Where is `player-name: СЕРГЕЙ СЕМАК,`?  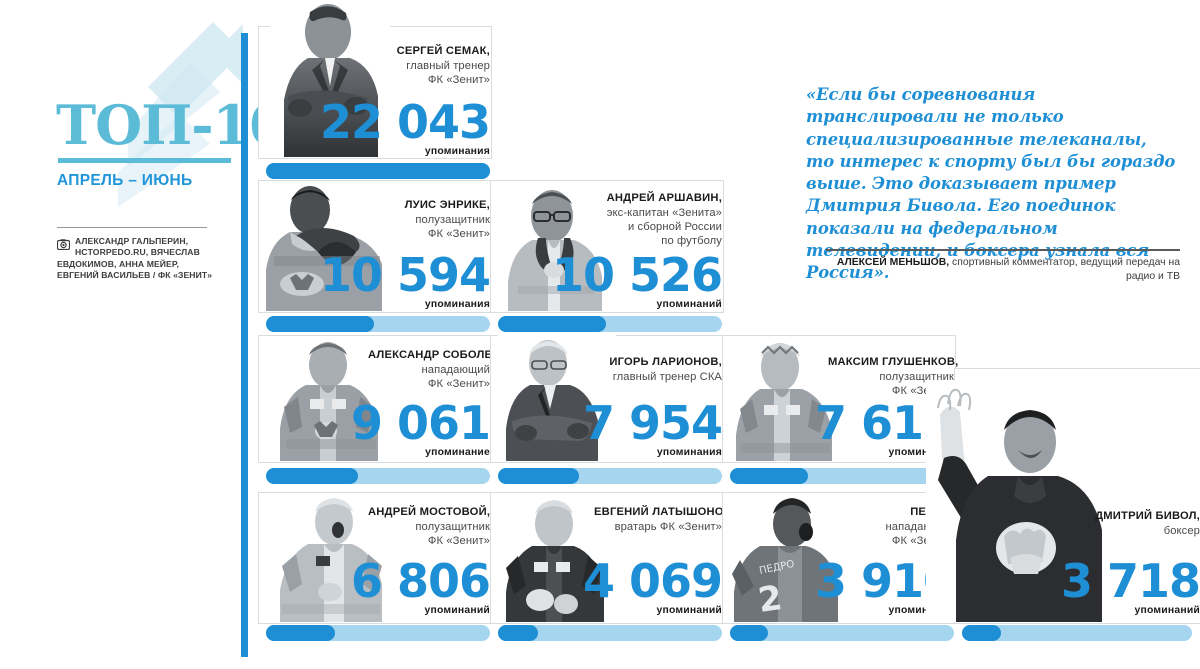 player-name: СЕРГЕЙ СЕМАК, is located at coordinates (443, 51).